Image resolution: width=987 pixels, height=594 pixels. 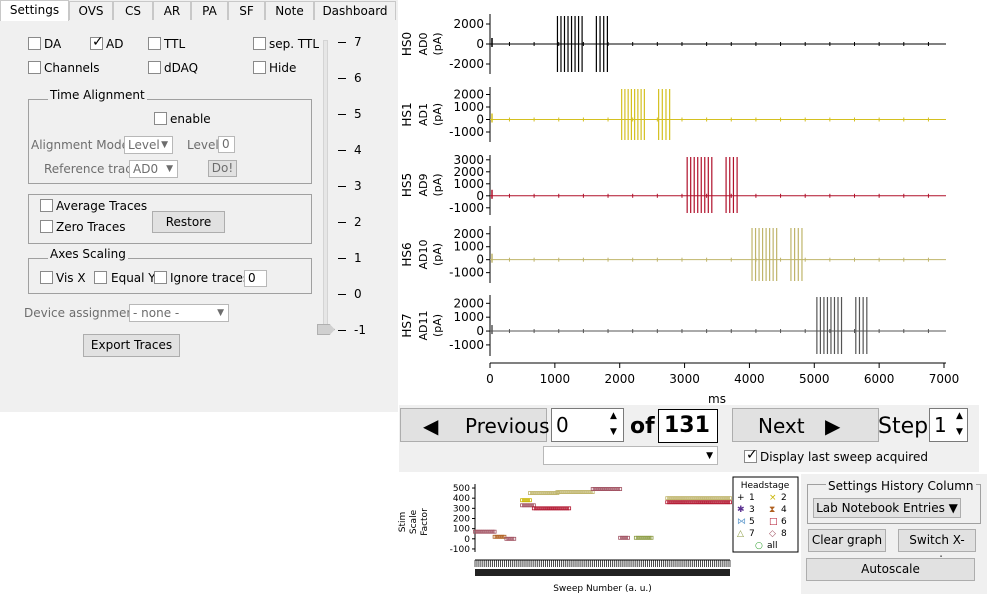 I want to click on slider-handle, so click(x=326, y=329).